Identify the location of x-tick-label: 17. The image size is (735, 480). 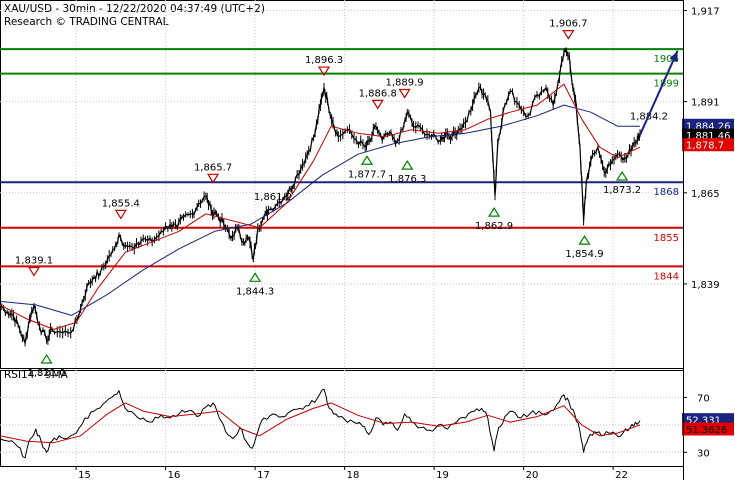
(263, 475).